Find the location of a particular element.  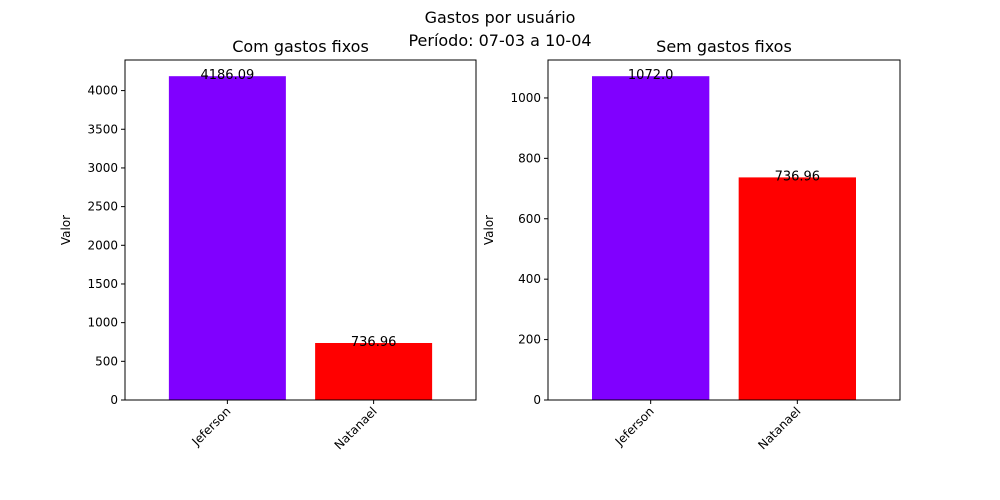

bar-value-label: 4186.09 is located at coordinates (227, 75).